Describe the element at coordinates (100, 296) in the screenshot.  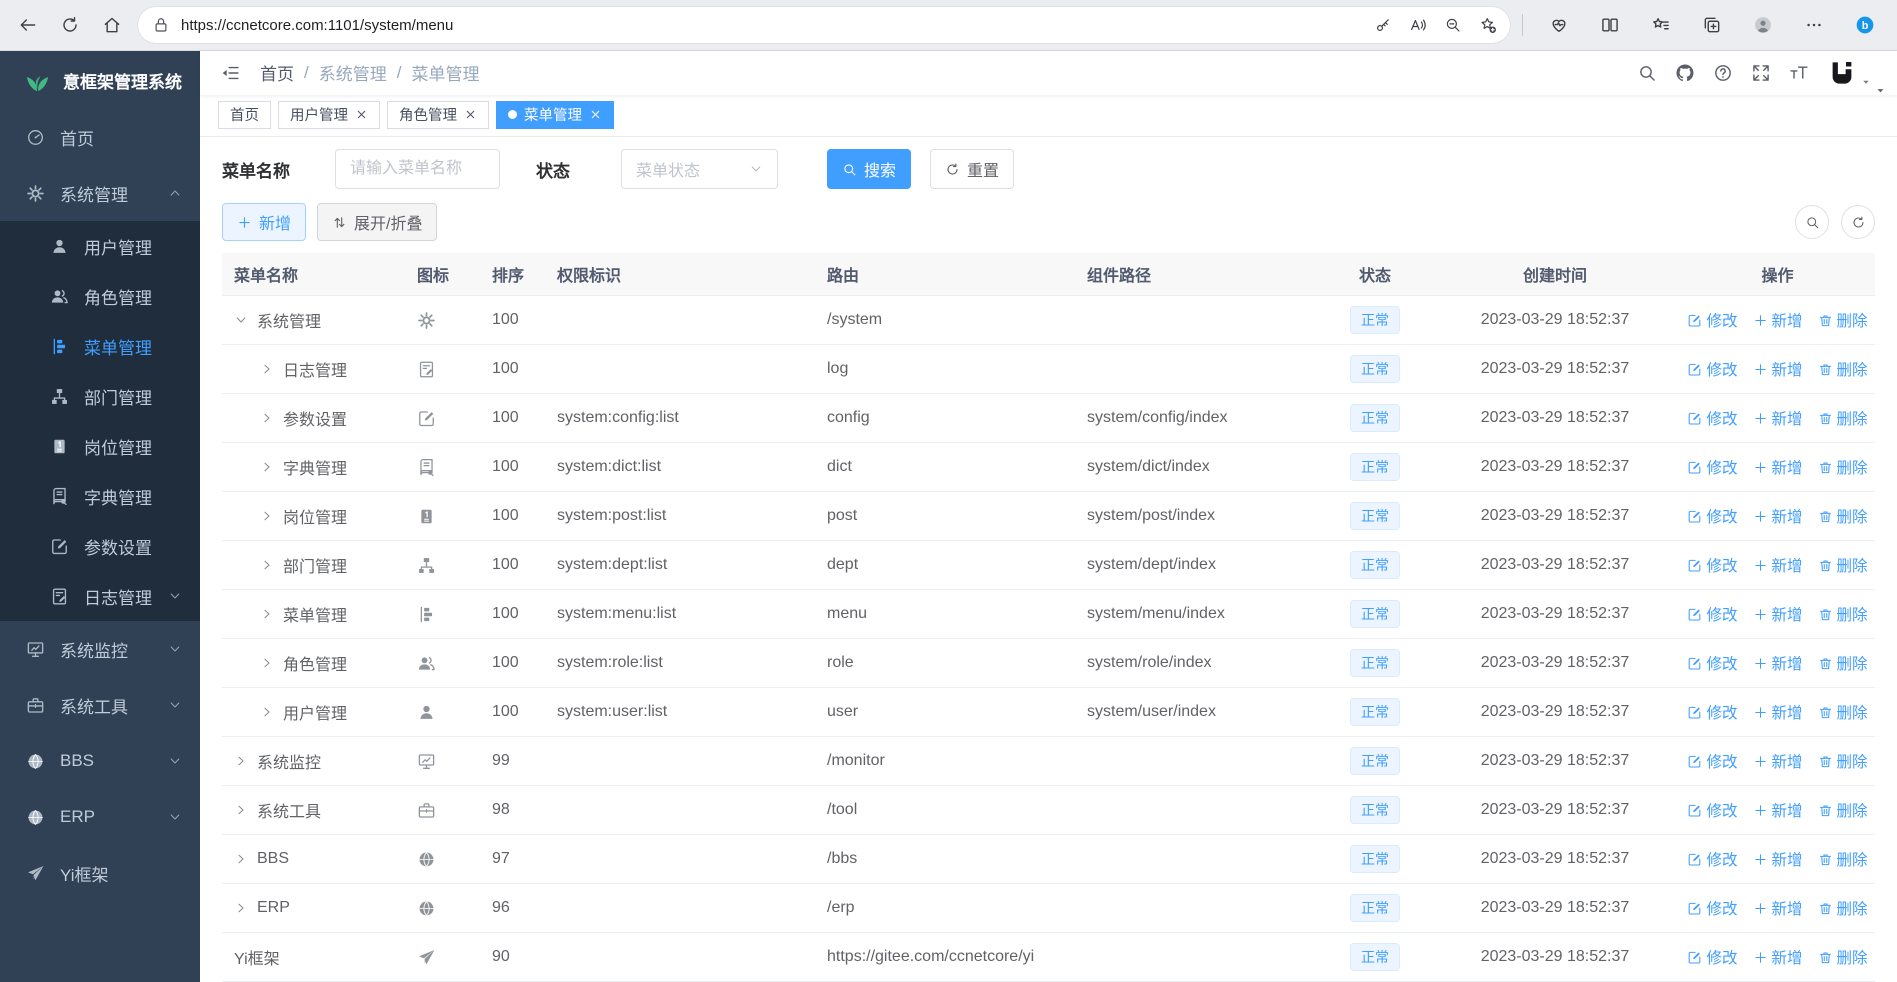
I see `sidebar-item-role: 角色管理` at that location.